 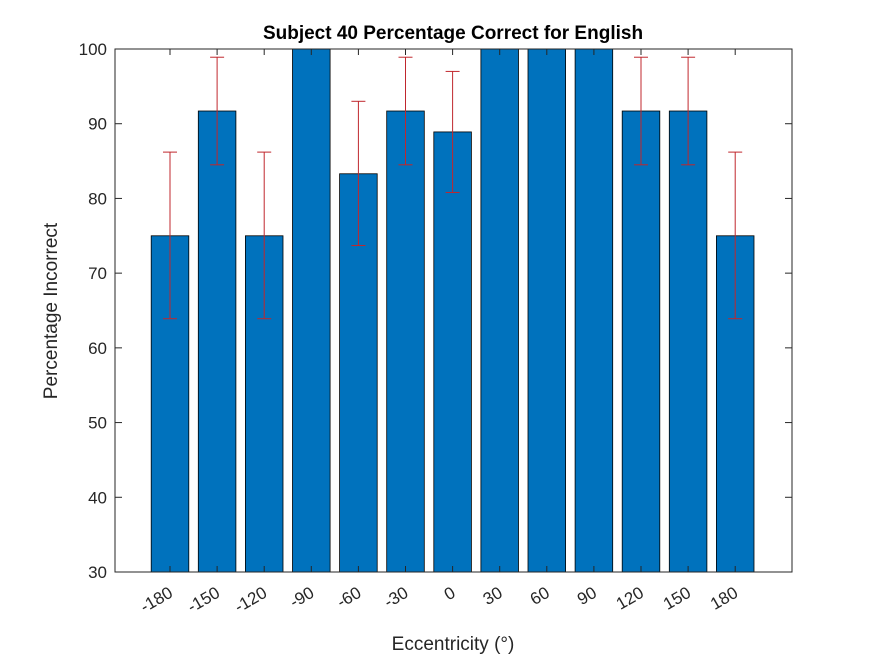 What do you see at coordinates (97, 572) in the screenshot?
I see `y-tick-label: 30` at bounding box center [97, 572].